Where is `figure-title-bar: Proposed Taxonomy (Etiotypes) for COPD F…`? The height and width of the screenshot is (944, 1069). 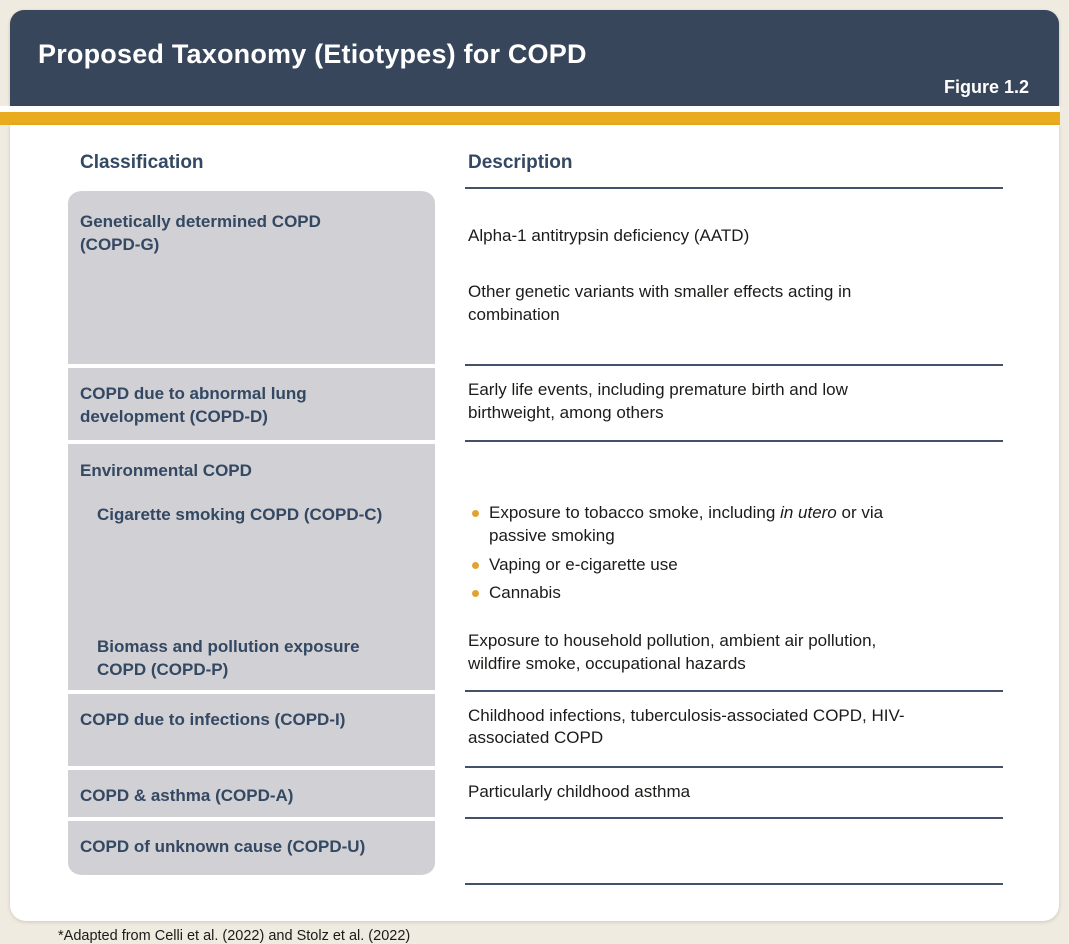
figure-title-bar: Proposed Taxonomy (Etiotypes) for COPD F… is located at coordinates (534, 58).